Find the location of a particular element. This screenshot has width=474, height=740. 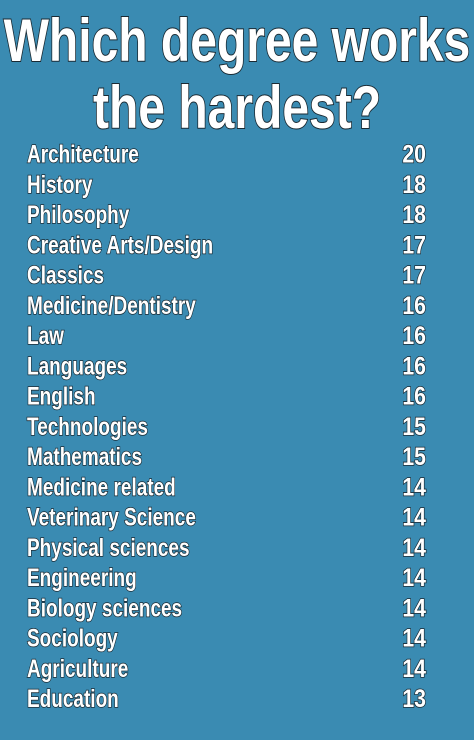

row: Creative Arts/Design 17 is located at coordinates (226, 245).